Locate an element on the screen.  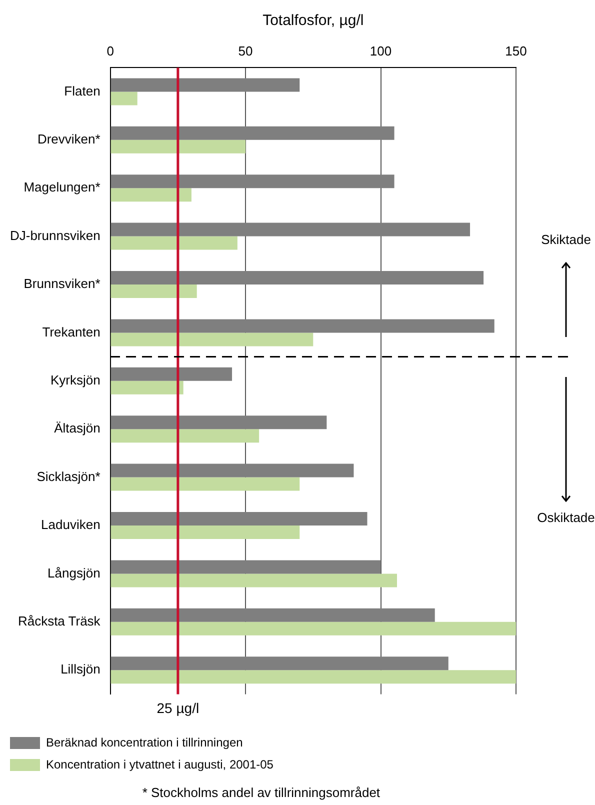
text: * Stockholms andel av tillrinningsområdet is located at coordinates (261, 792).